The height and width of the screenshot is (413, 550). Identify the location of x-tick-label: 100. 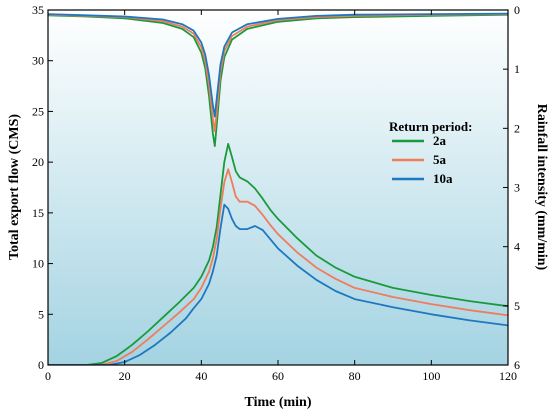
(431, 376).